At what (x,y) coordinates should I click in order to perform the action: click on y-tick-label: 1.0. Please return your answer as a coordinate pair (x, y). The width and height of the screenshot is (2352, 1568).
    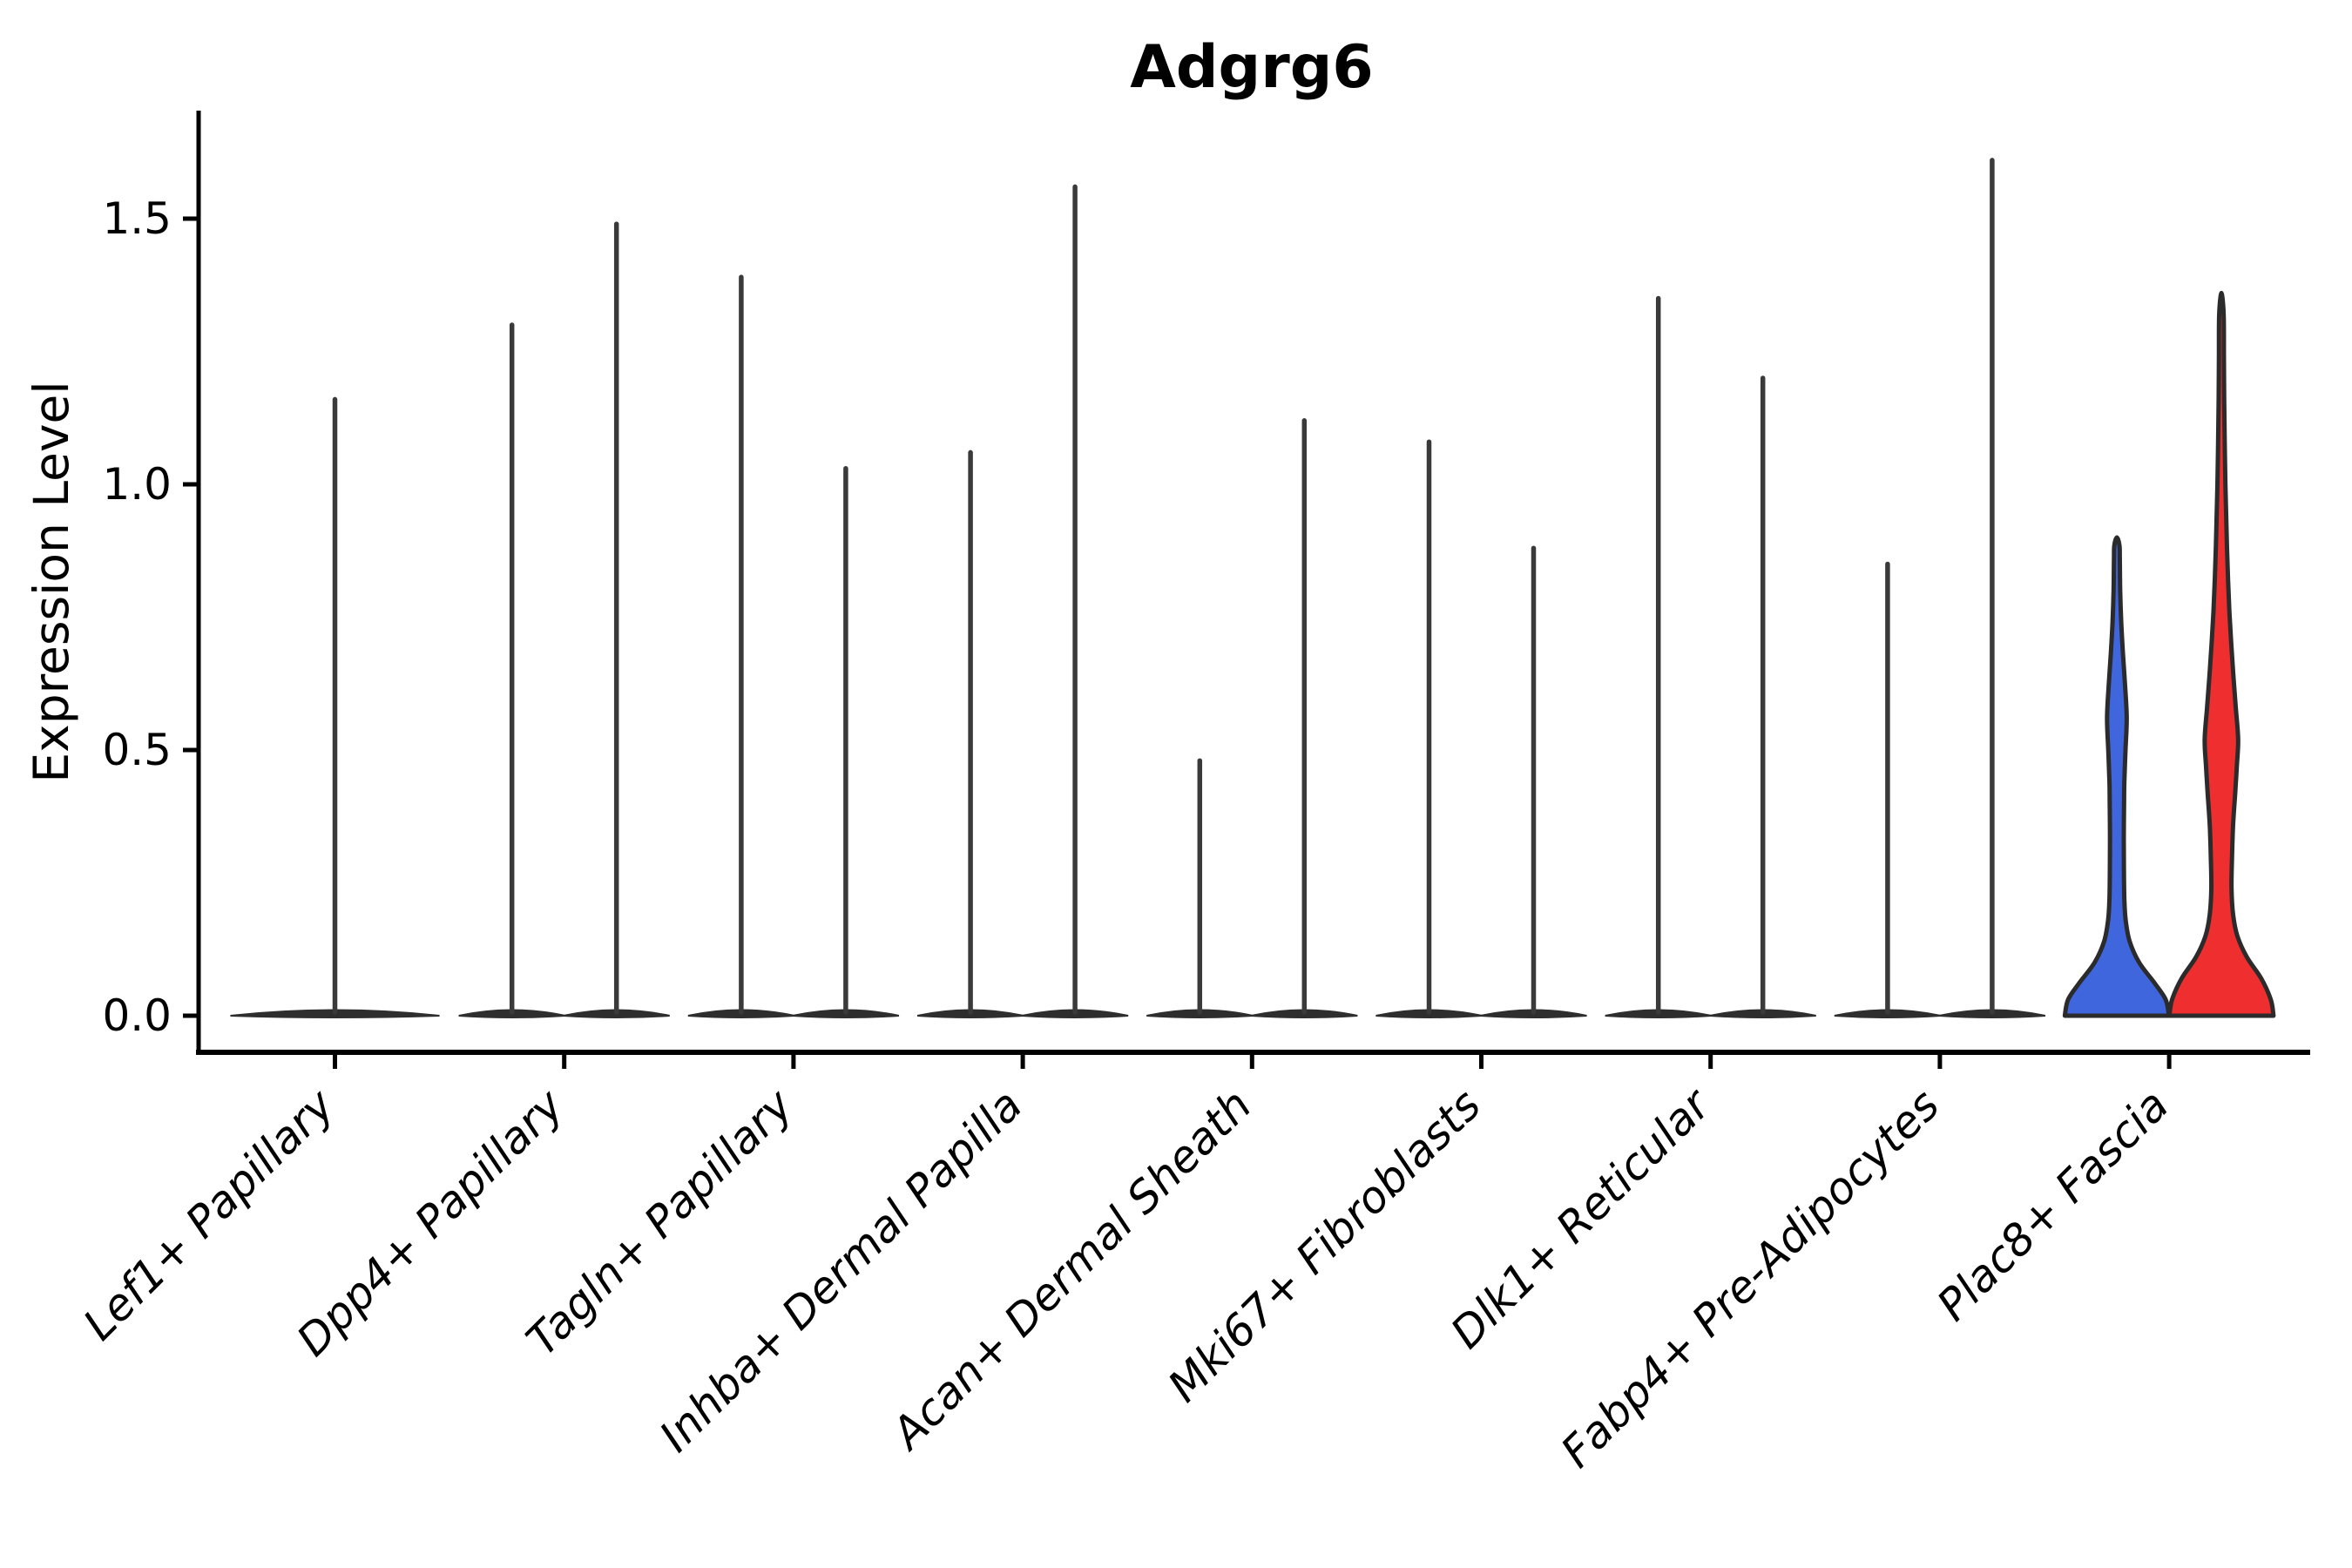
    Looking at the image, I should click on (137, 485).